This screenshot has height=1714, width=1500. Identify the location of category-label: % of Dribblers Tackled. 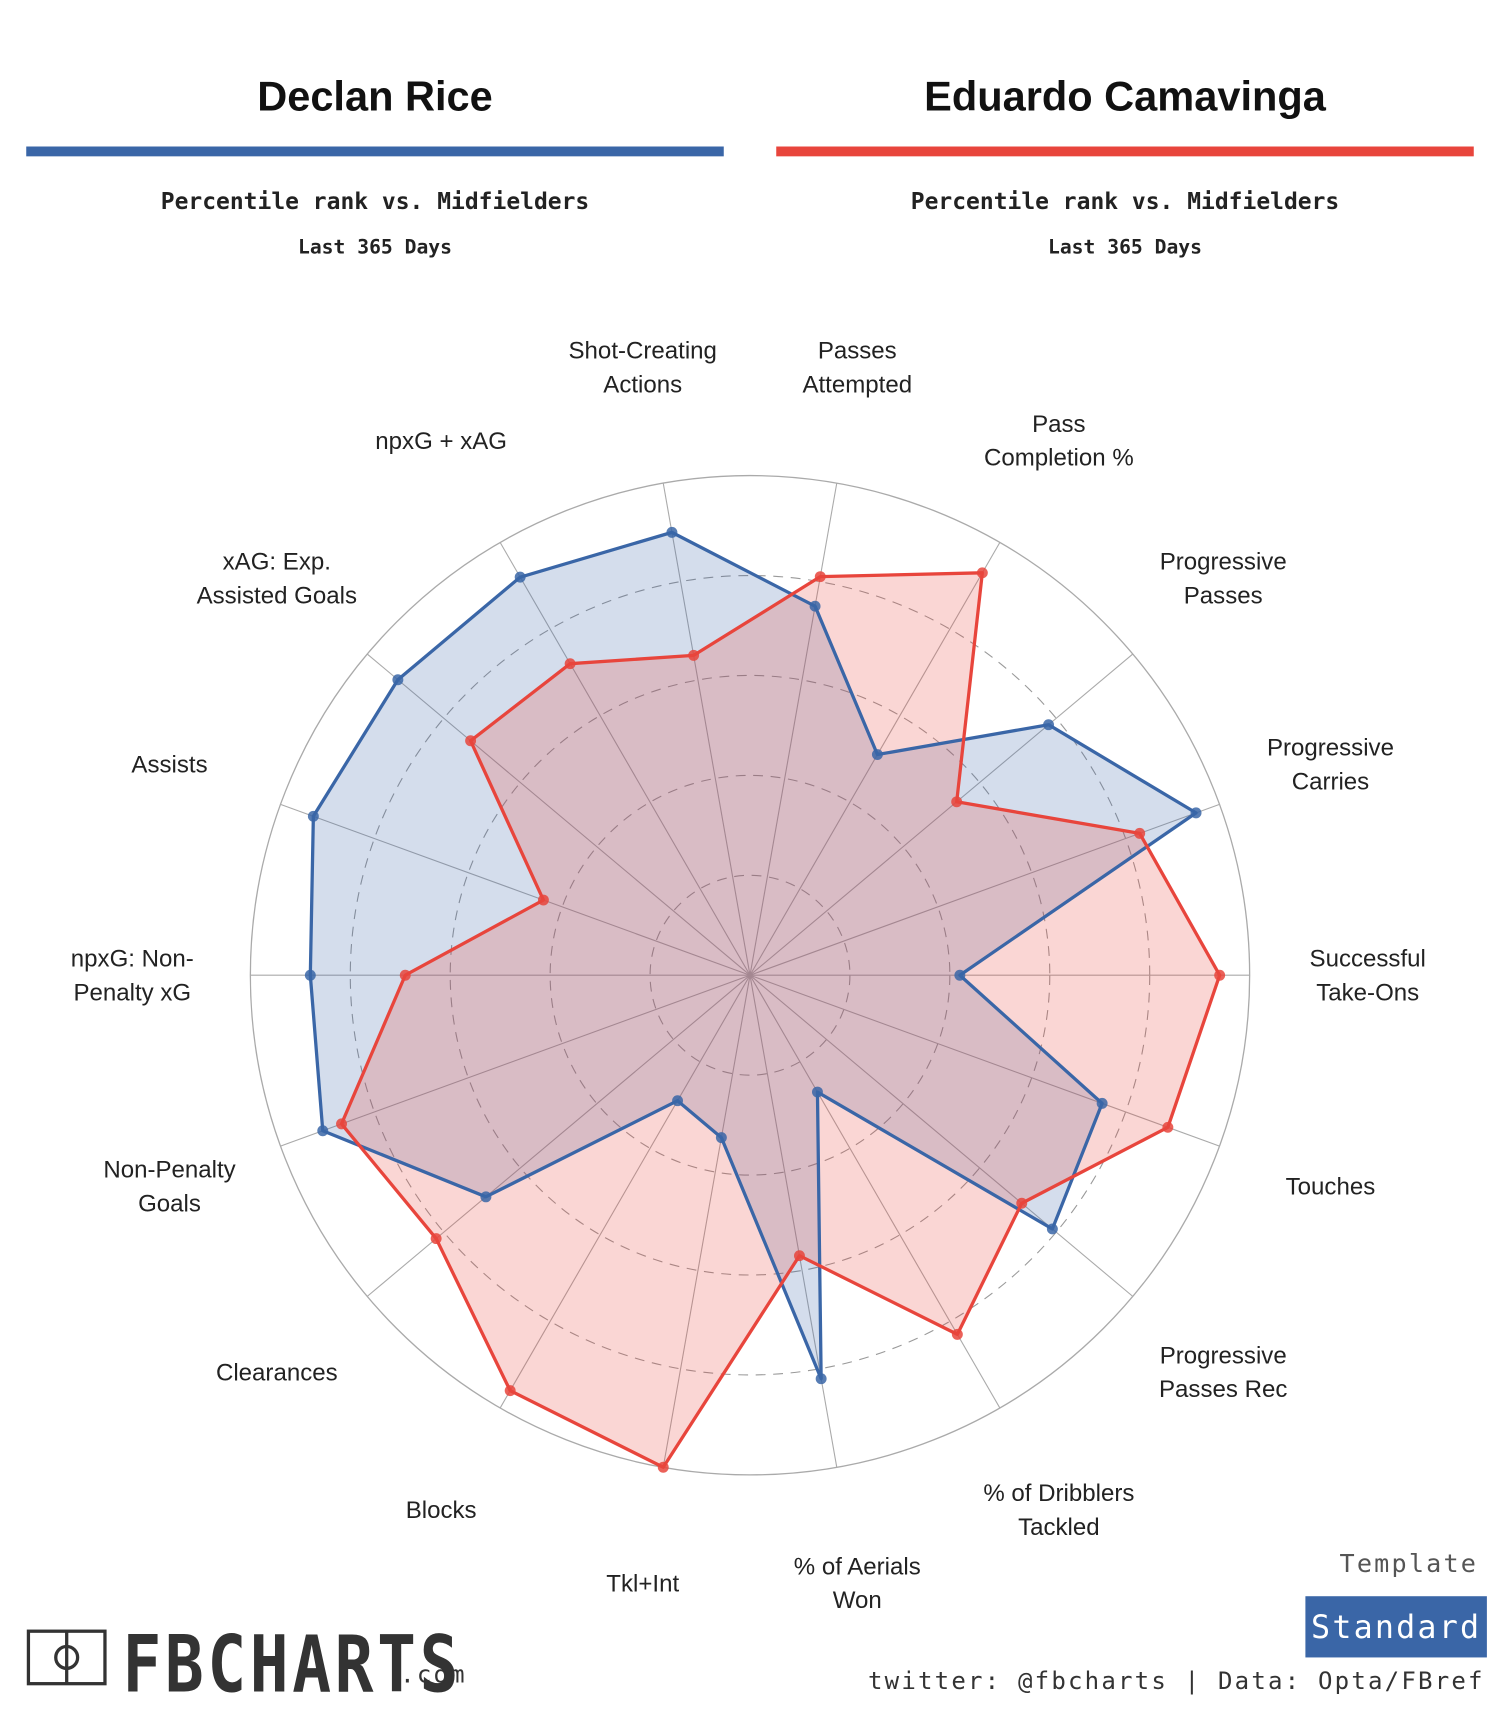
(1059, 1510).